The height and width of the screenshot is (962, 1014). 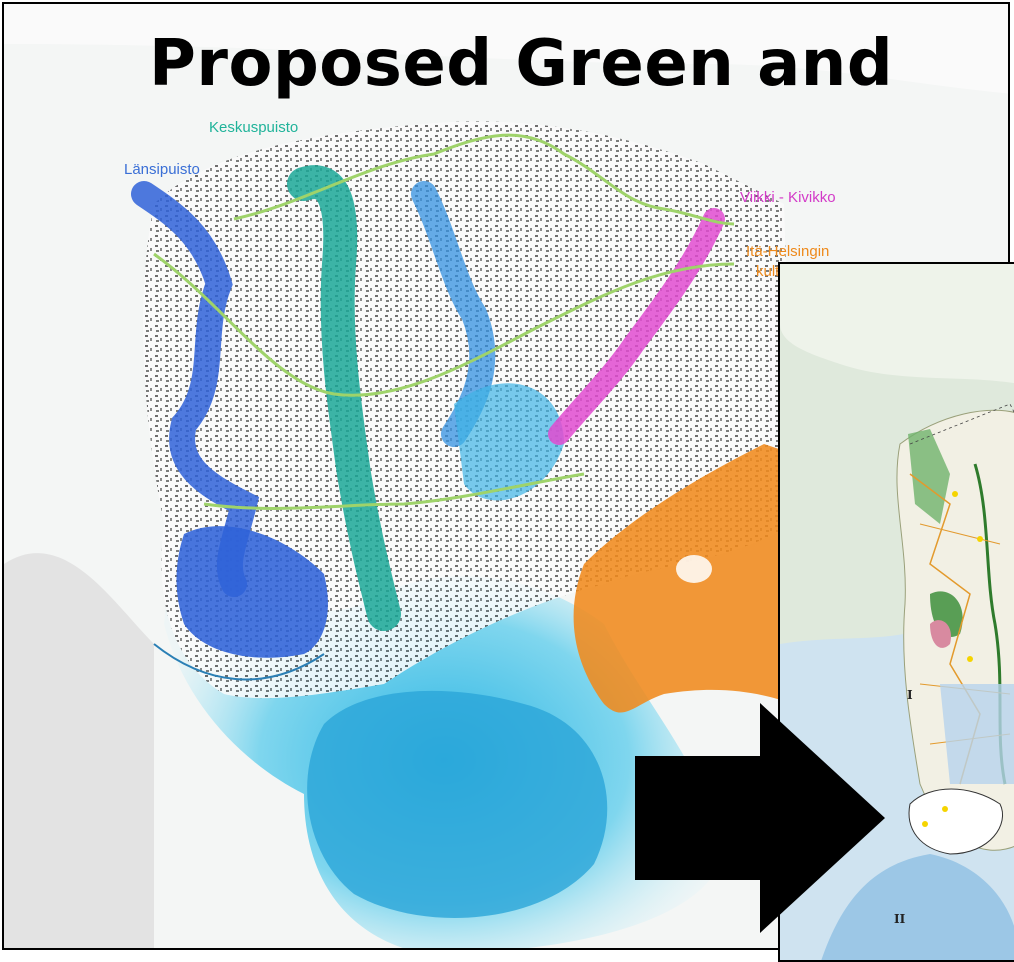 What do you see at coordinates (254, 127) in the screenshot?
I see `label-keskuspuisto: Keskuspuisto` at bounding box center [254, 127].